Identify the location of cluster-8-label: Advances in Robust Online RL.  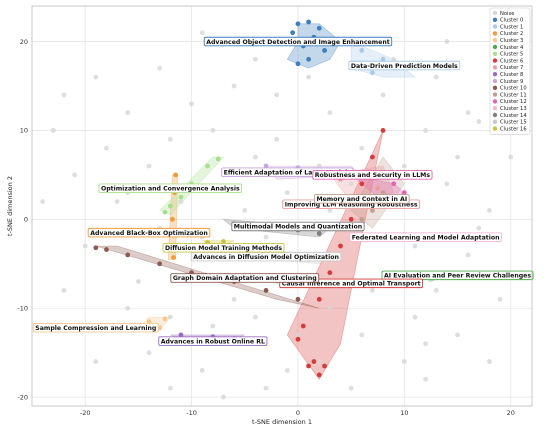
(213, 341).